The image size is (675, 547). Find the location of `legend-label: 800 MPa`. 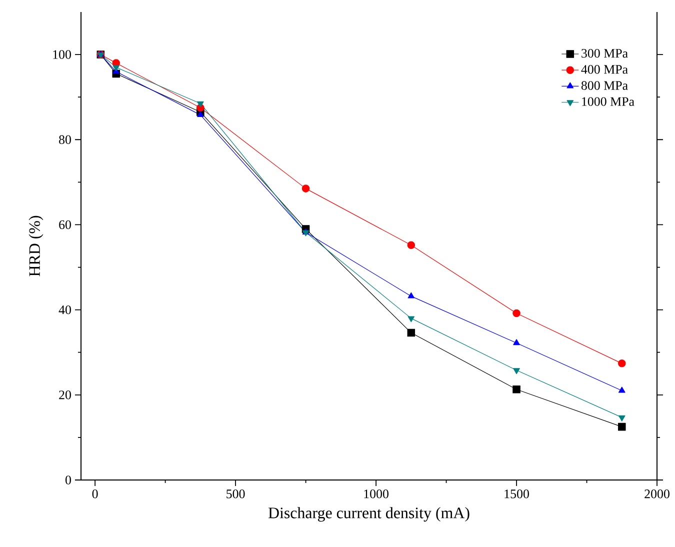

legend-label: 800 MPa is located at coordinates (604, 85).